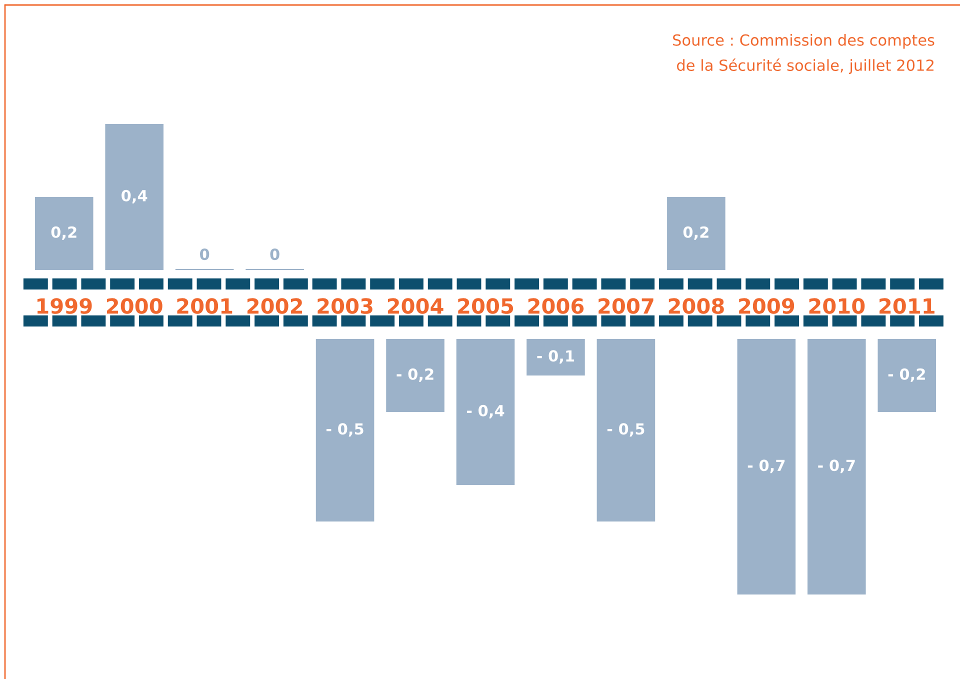 This screenshot has height=679, width=960. What do you see at coordinates (204, 306) in the screenshot?
I see `x-tick-label: 2001` at bounding box center [204, 306].